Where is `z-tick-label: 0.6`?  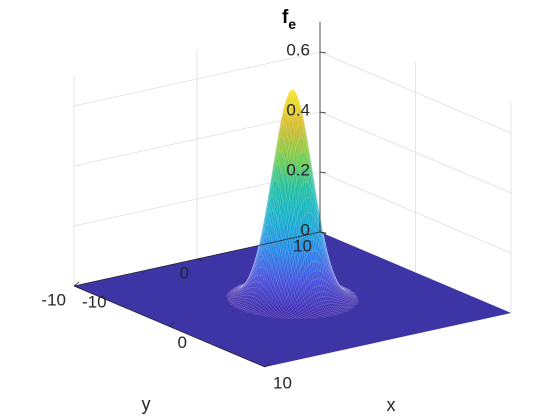
z-tick-label: 0.6 is located at coordinates (298, 49).